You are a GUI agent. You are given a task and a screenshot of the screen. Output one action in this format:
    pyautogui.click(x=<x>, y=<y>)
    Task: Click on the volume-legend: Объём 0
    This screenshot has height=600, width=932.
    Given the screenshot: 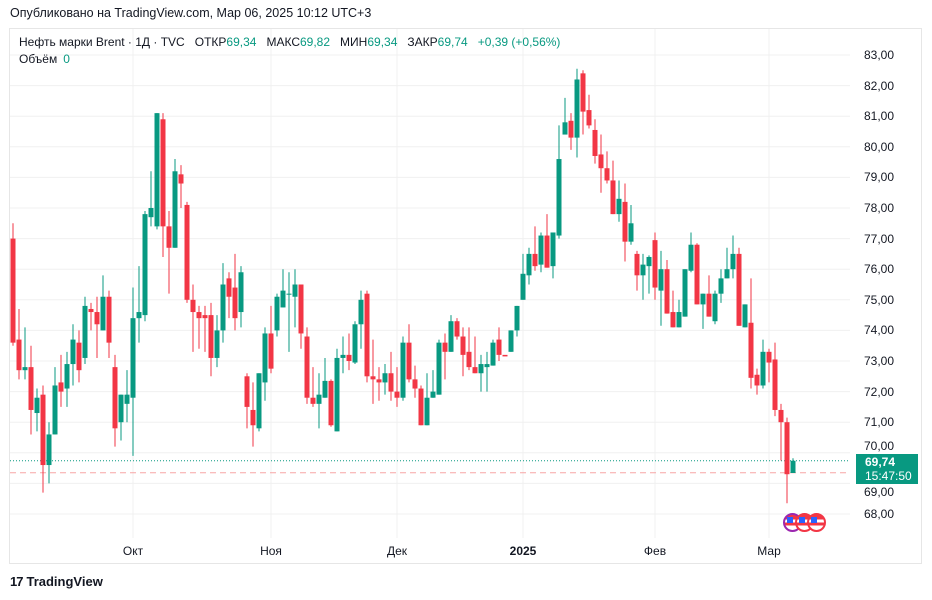 What is the action you would take?
    pyautogui.click(x=44, y=59)
    